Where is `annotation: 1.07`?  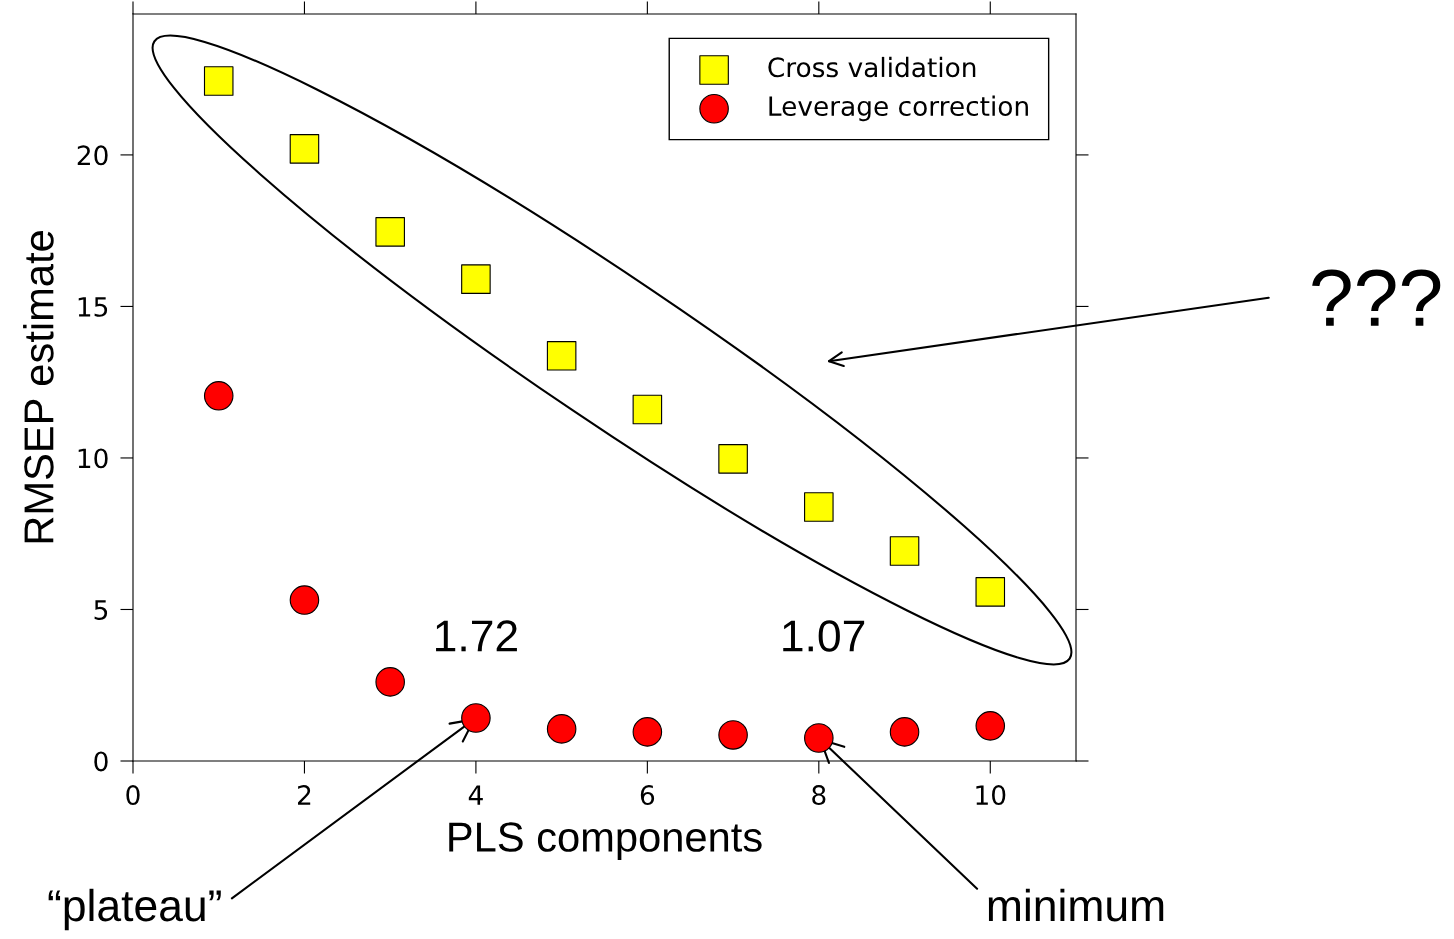 annotation: 1.07 is located at coordinates (824, 636).